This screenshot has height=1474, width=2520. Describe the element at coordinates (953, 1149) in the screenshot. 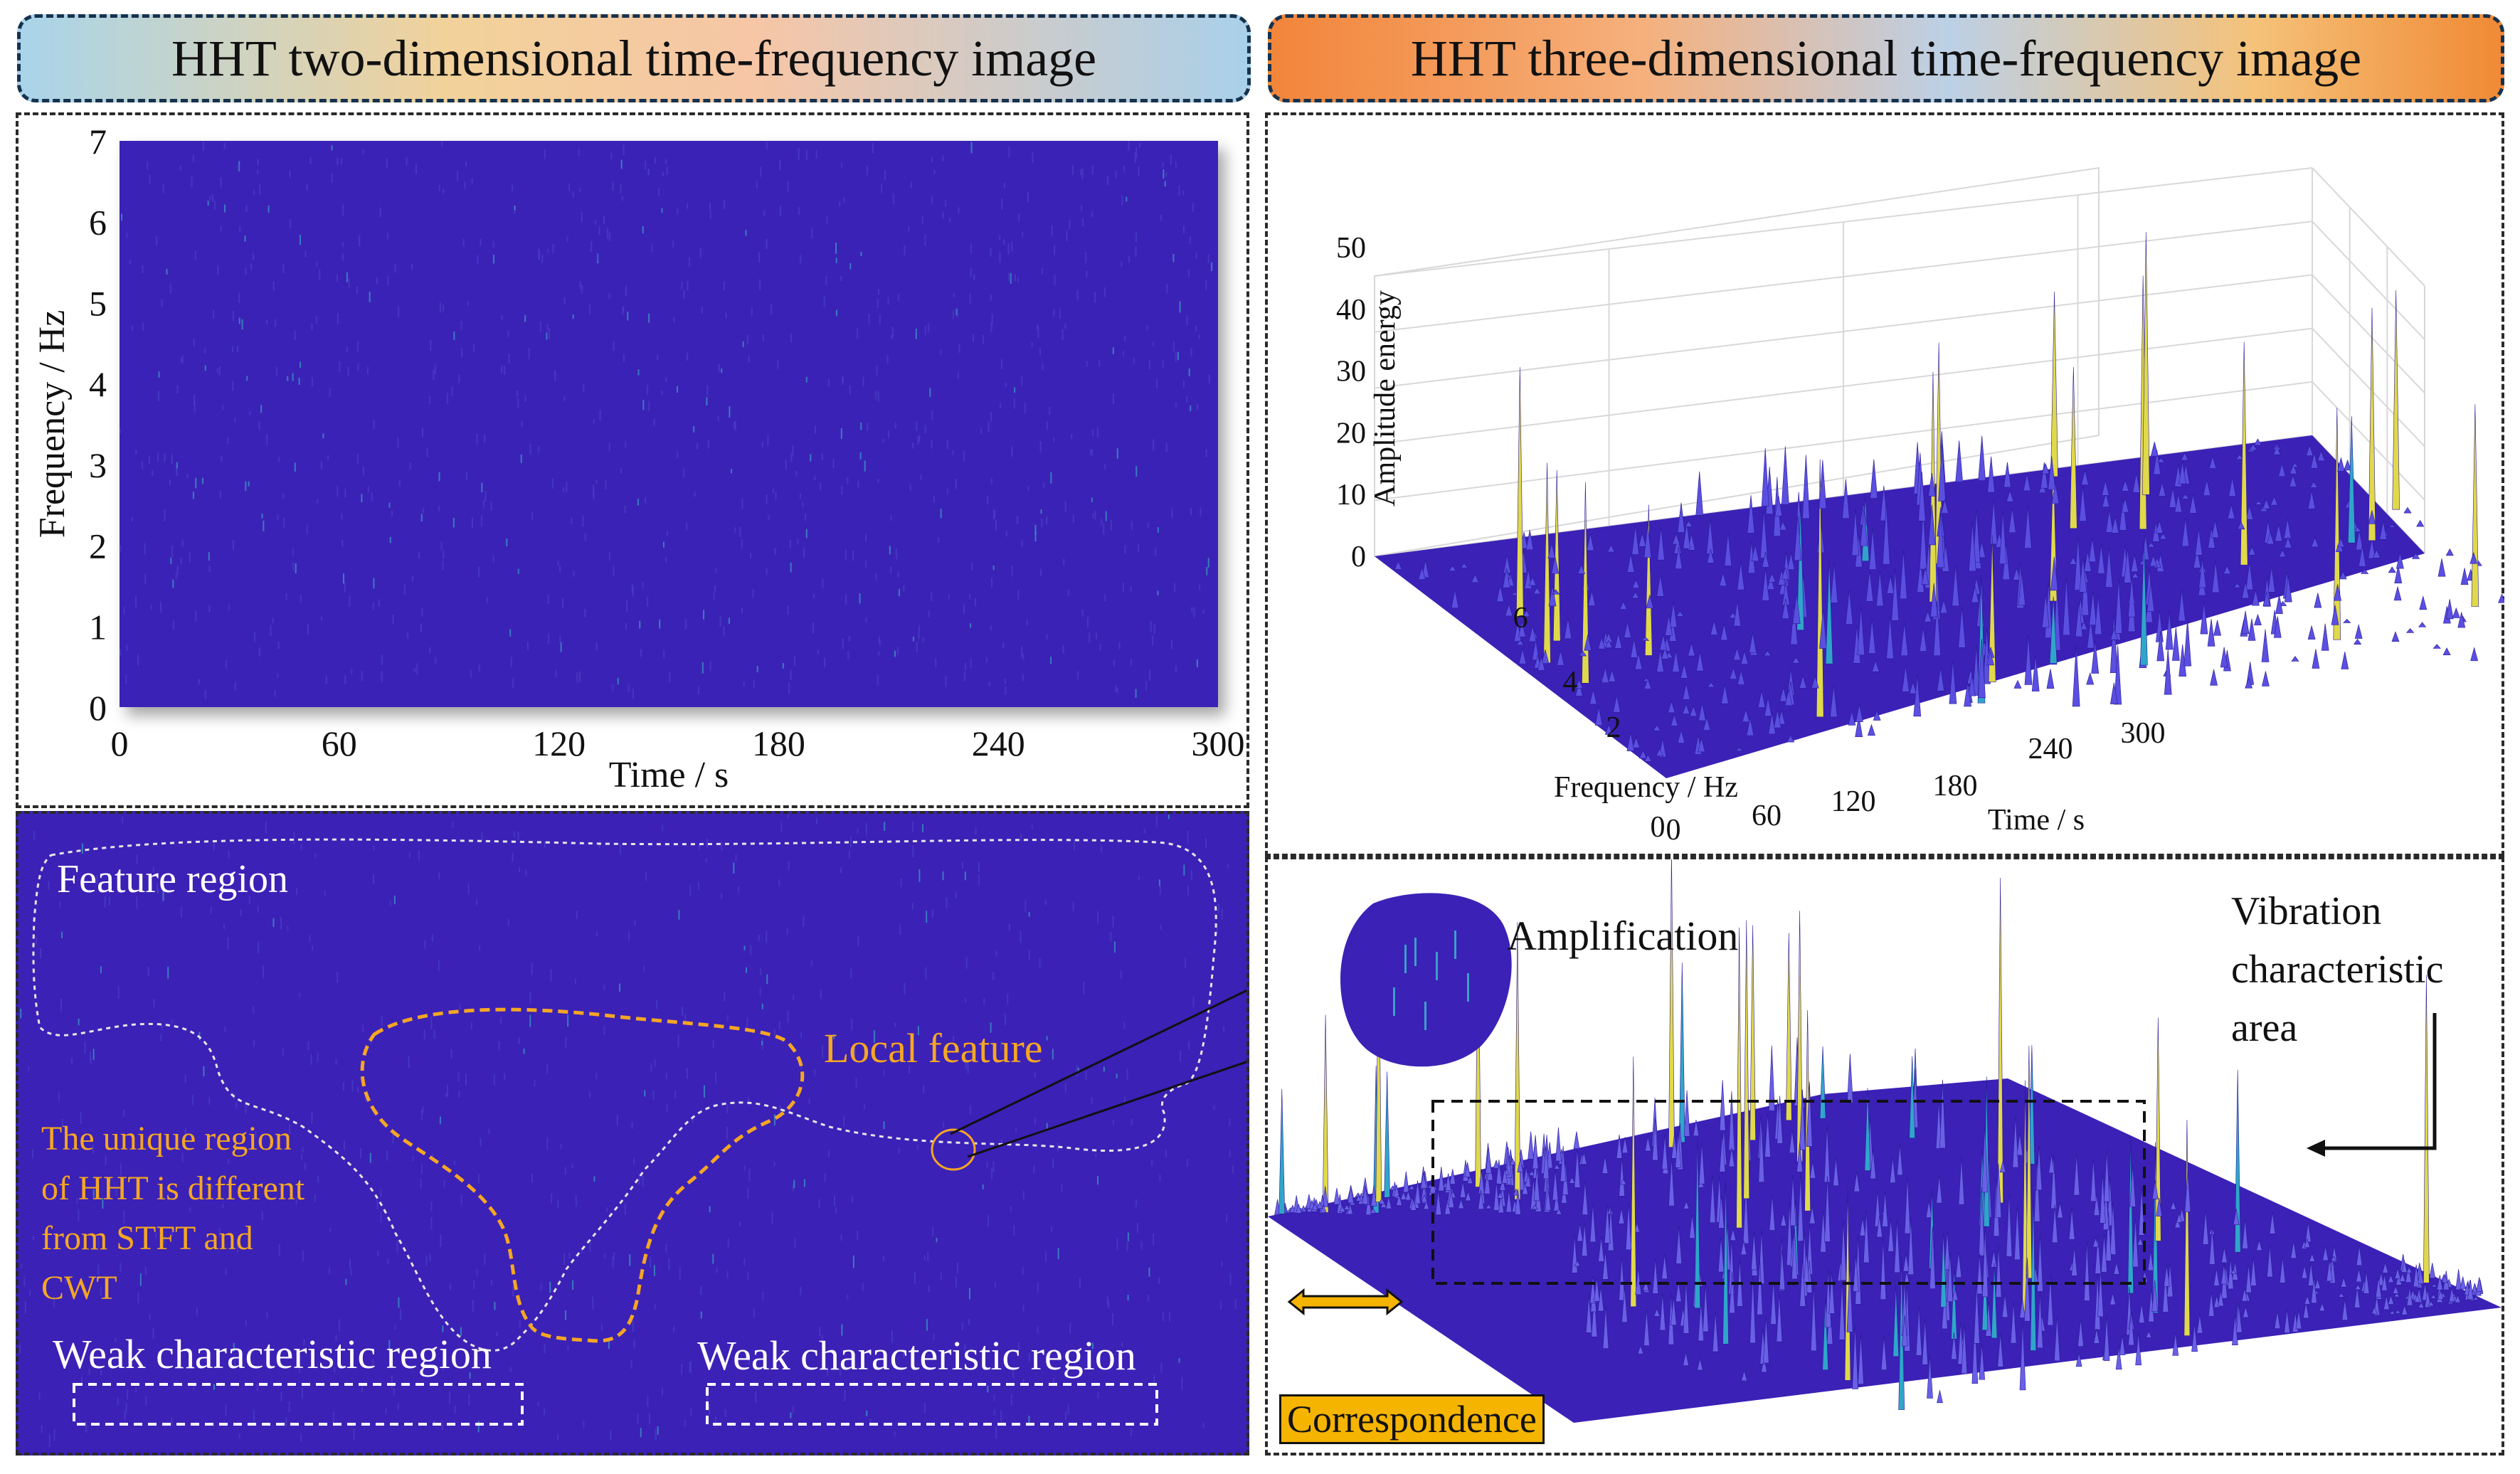

I see `local-feature-circle` at that location.